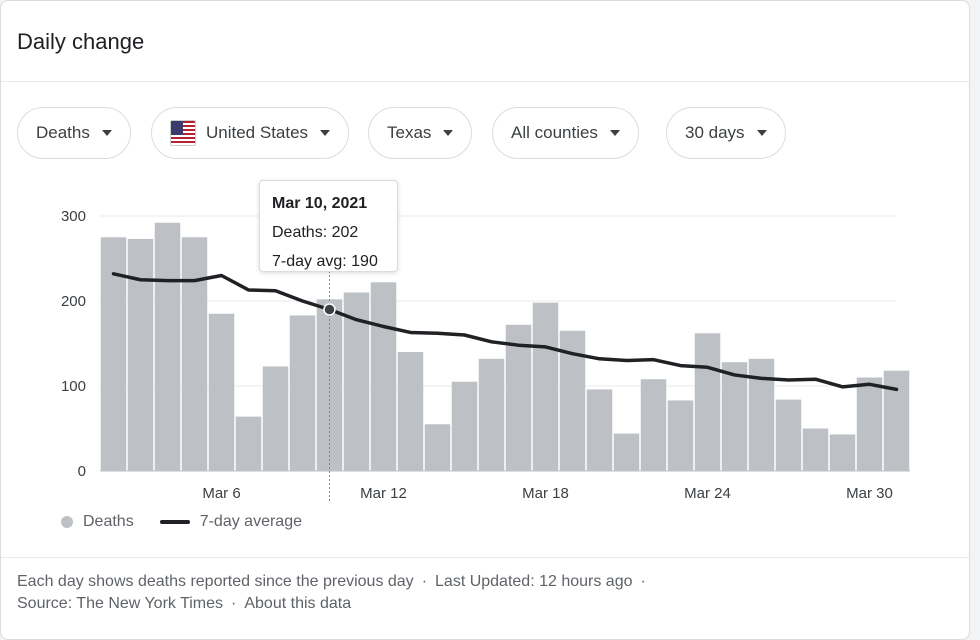  I want to click on tooltip-date: Mar 10, 2021, so click(320, 203).